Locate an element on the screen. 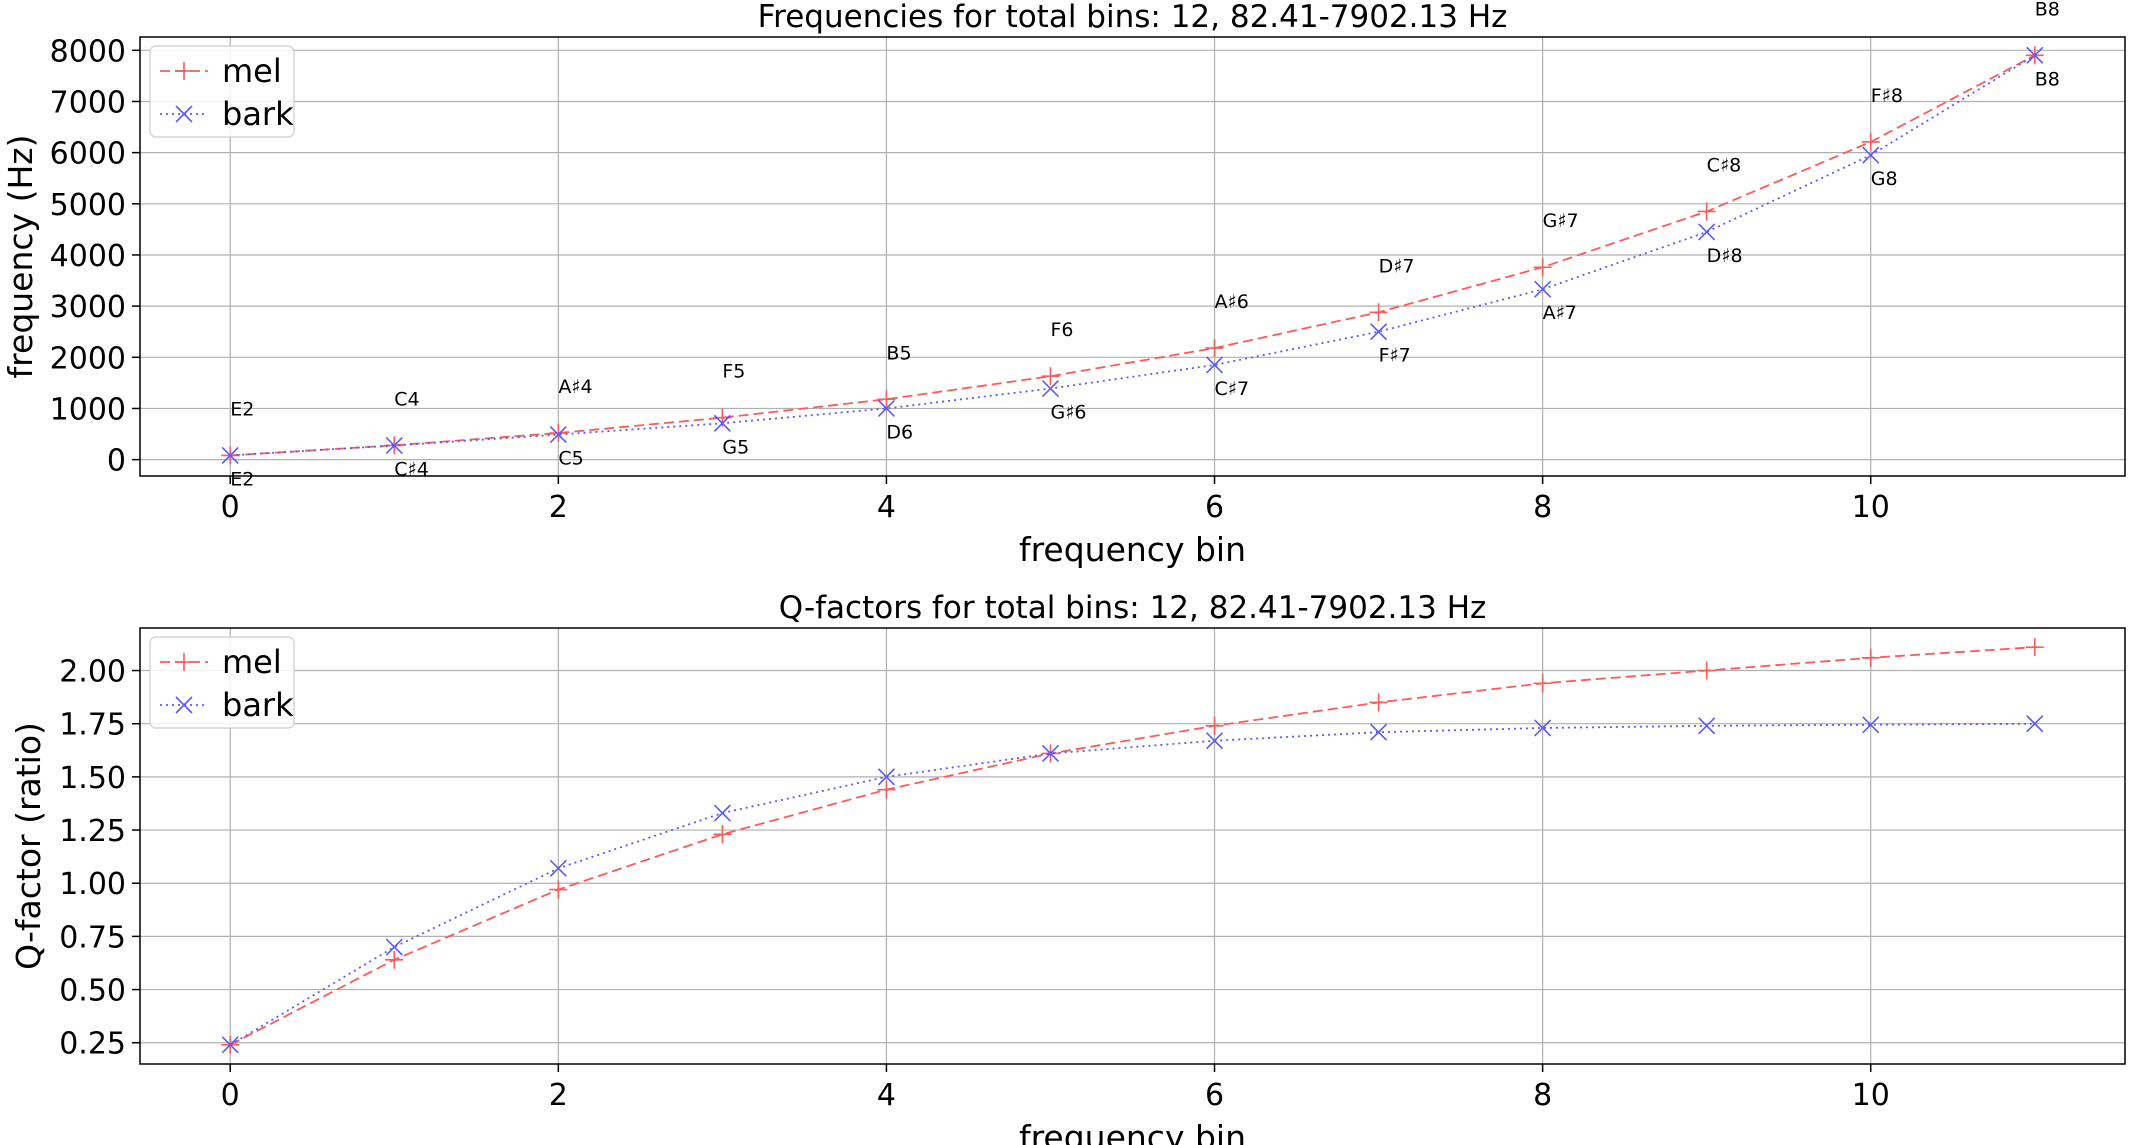  note-label-bark: A♯7 is located at coordinates (1560, 313).